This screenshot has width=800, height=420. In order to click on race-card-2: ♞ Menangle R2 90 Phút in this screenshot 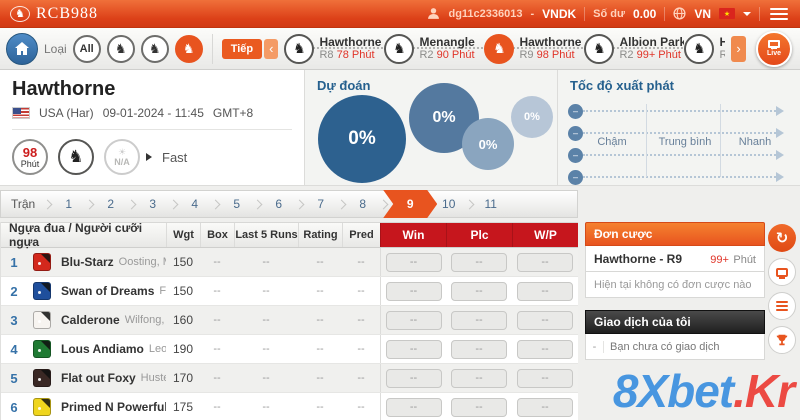, I will do `click(434, 49)`.